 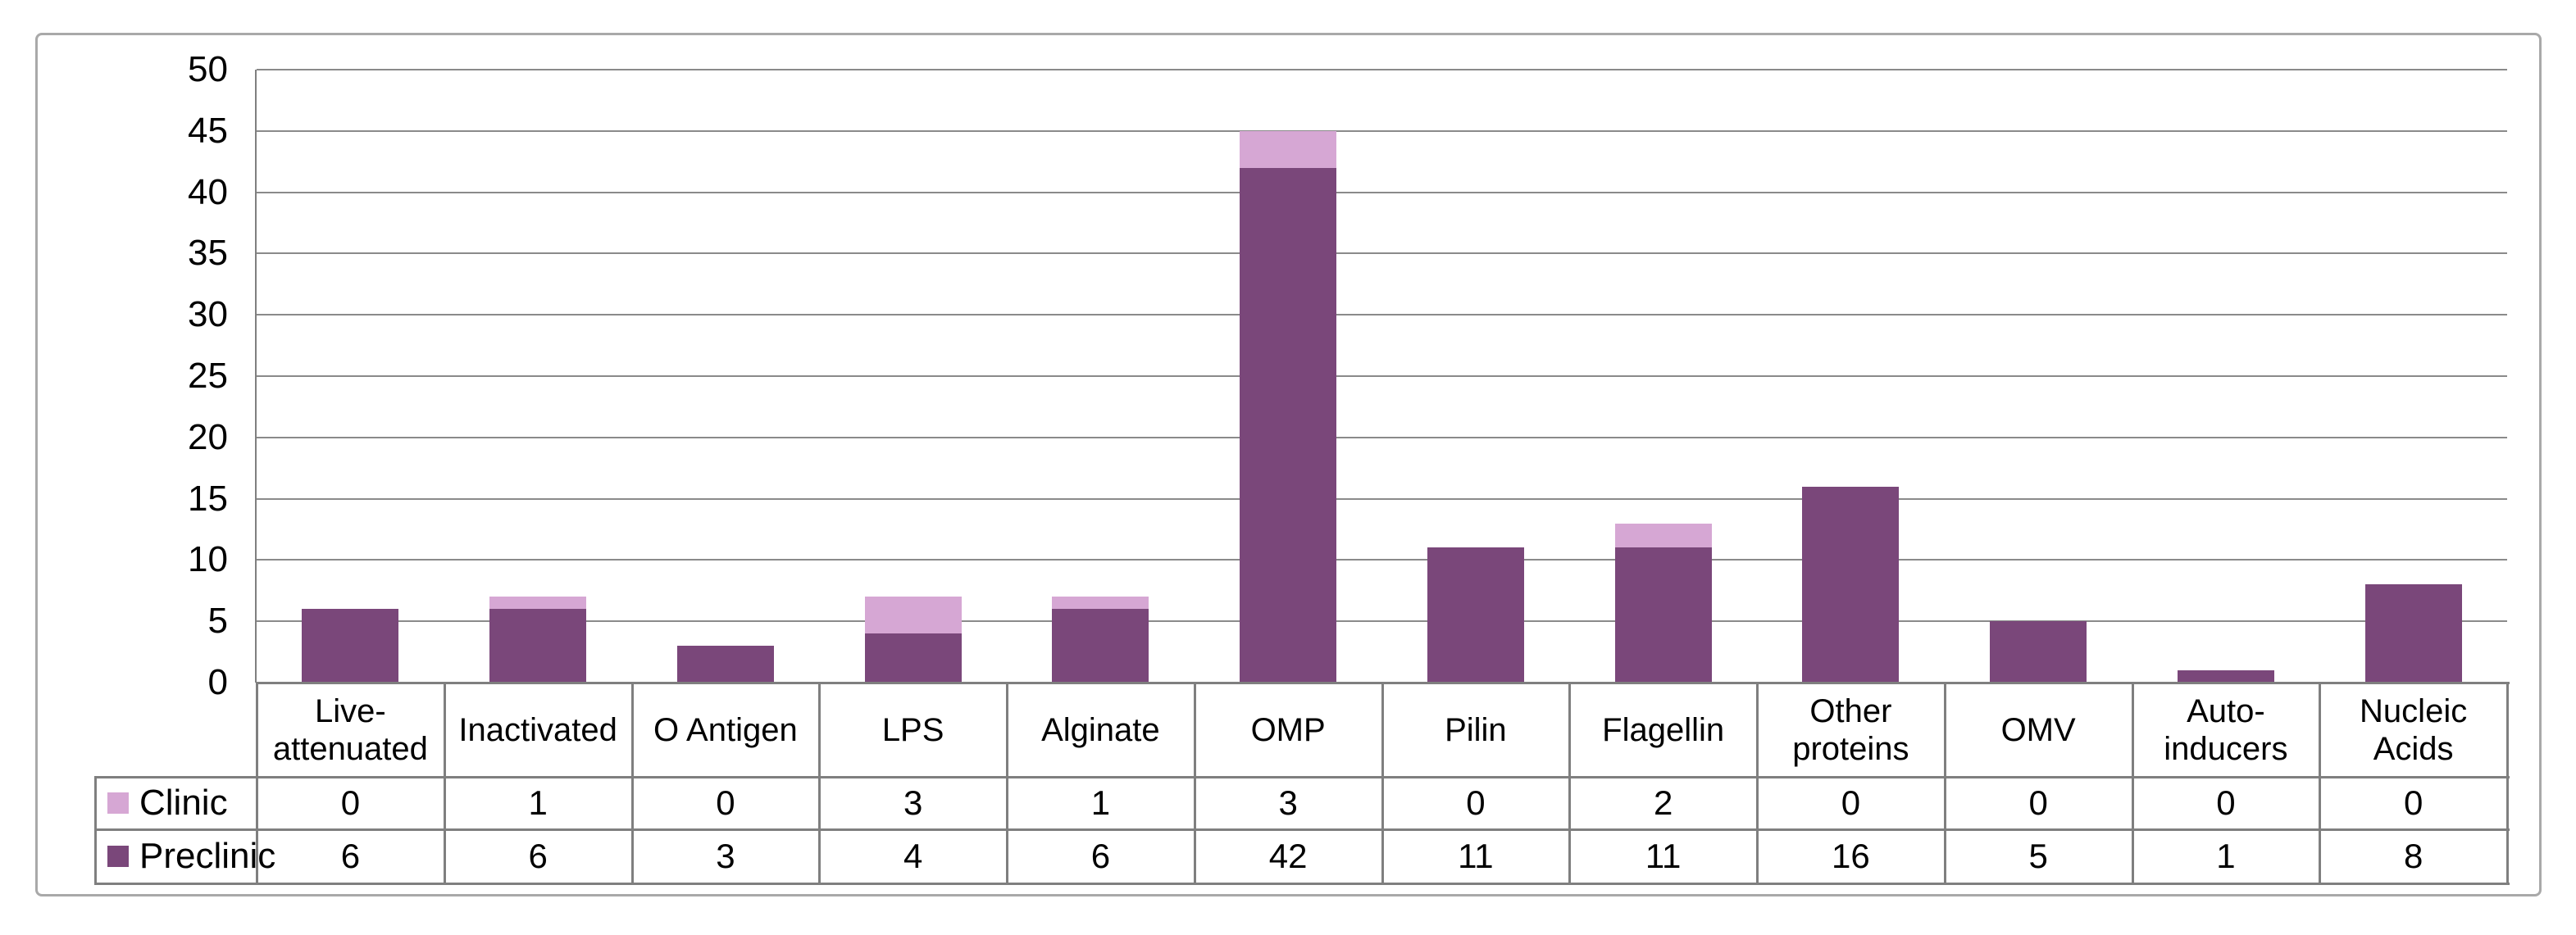 What do you see at coordinates (538, 646) in the screenshot?
I see `bar-segment-preclinic-inactivated` at bounding box center [538, 646].